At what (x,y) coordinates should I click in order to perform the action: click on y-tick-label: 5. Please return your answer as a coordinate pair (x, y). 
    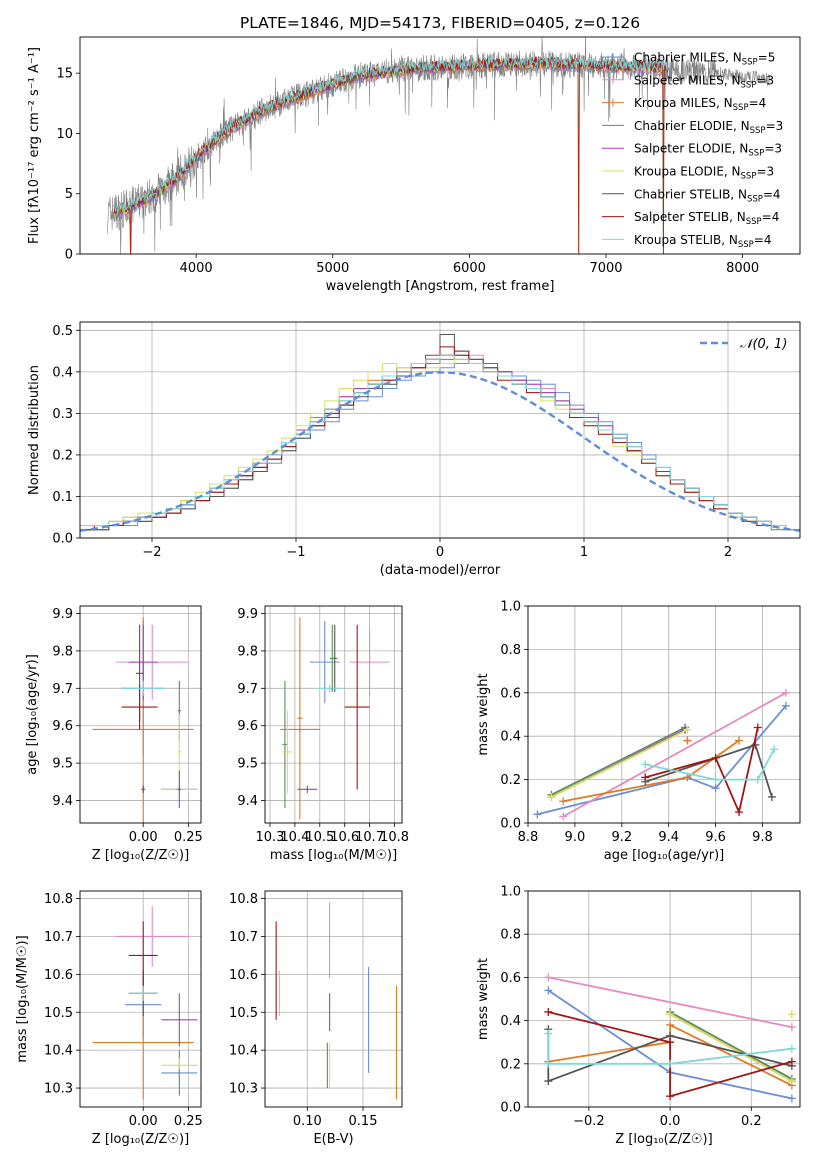
    Looking at the image, I should click on (69, 194).